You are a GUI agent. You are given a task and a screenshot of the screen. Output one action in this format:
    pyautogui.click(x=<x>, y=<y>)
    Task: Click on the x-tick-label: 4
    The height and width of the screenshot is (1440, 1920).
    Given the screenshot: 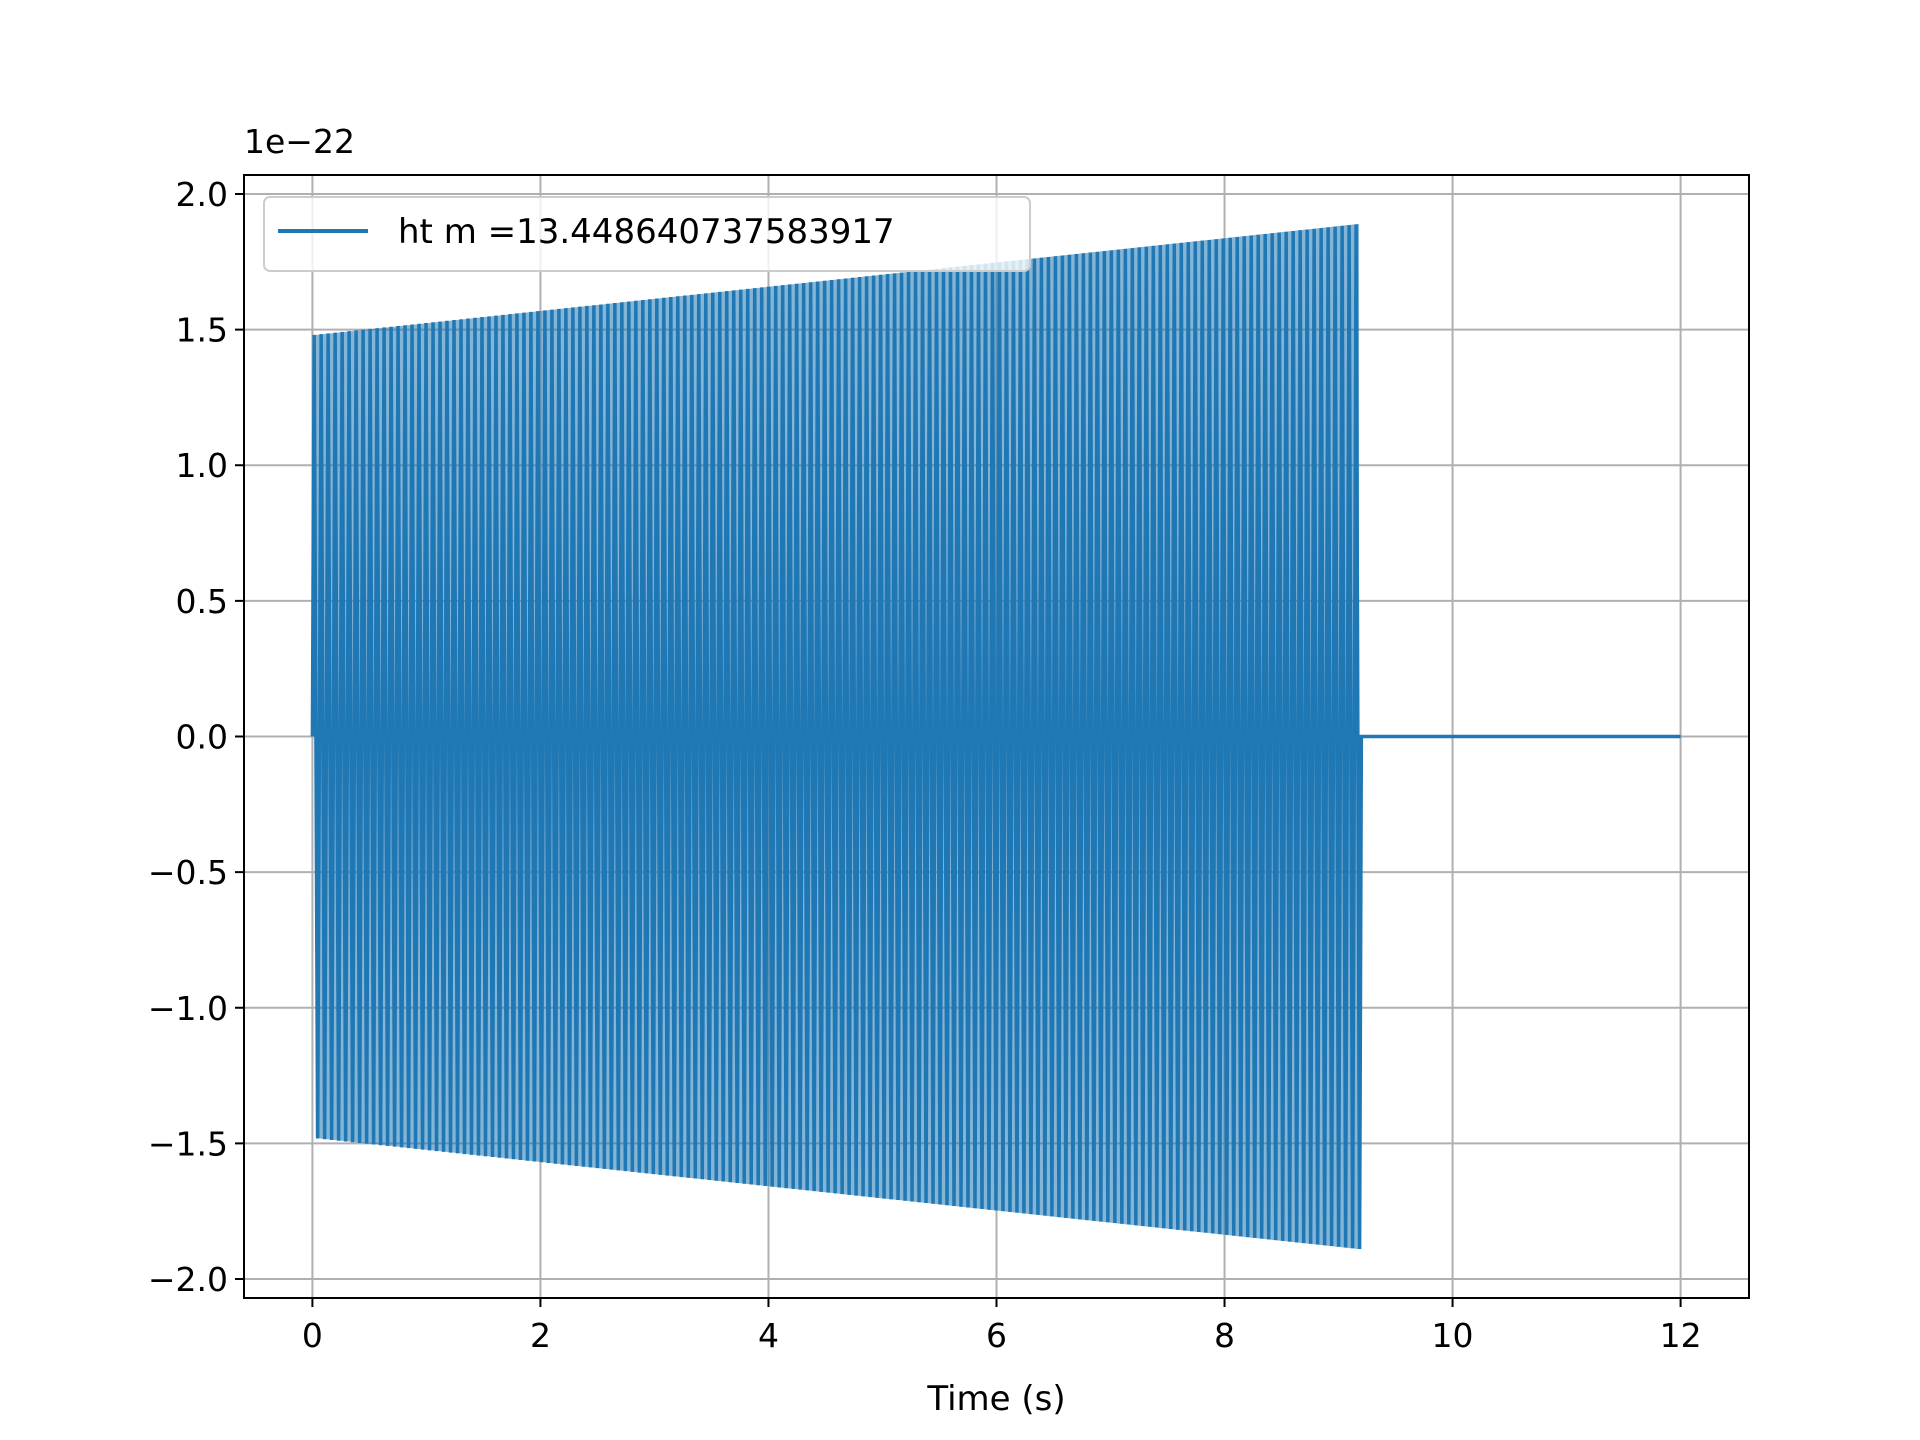 What is the action you would take?
    pyautogui.click(x=768, y=1335)
    